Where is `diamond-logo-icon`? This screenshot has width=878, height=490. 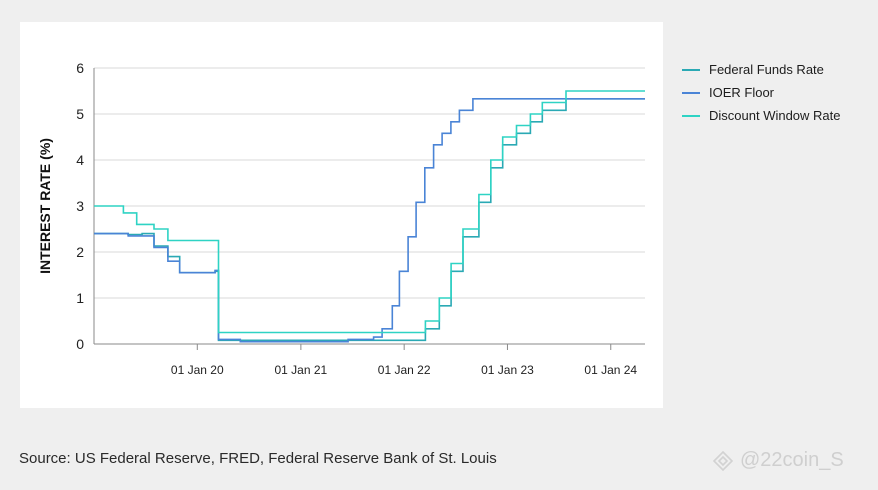
diamond-logo-icon is located at coordinates (723, 460).